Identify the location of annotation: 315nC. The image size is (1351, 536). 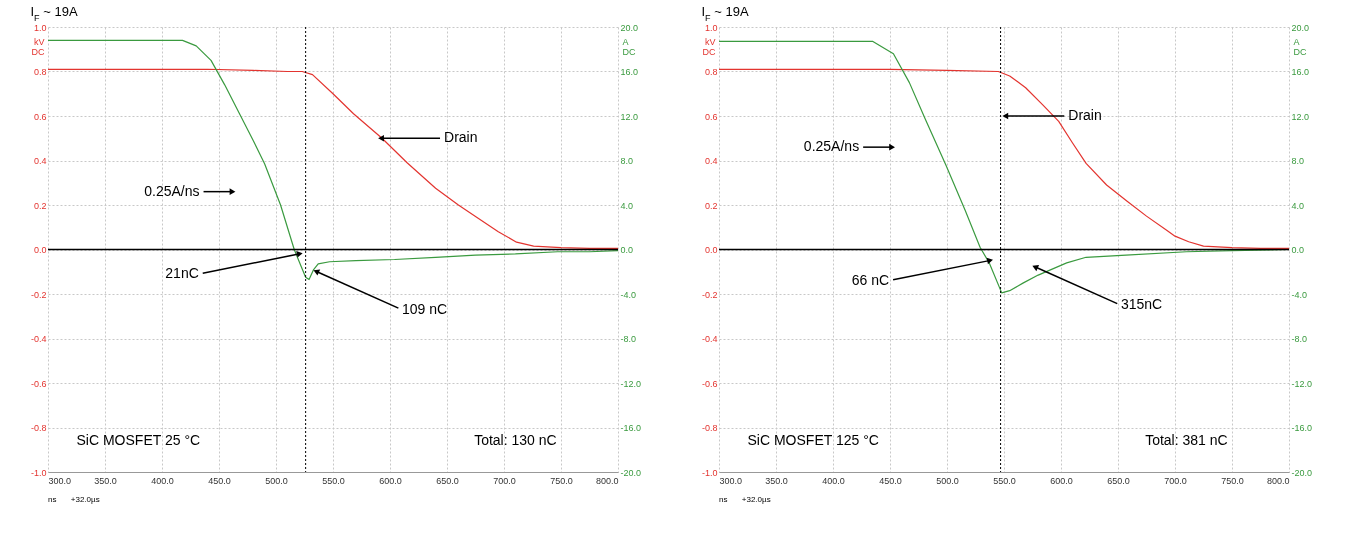
(1141, 304).